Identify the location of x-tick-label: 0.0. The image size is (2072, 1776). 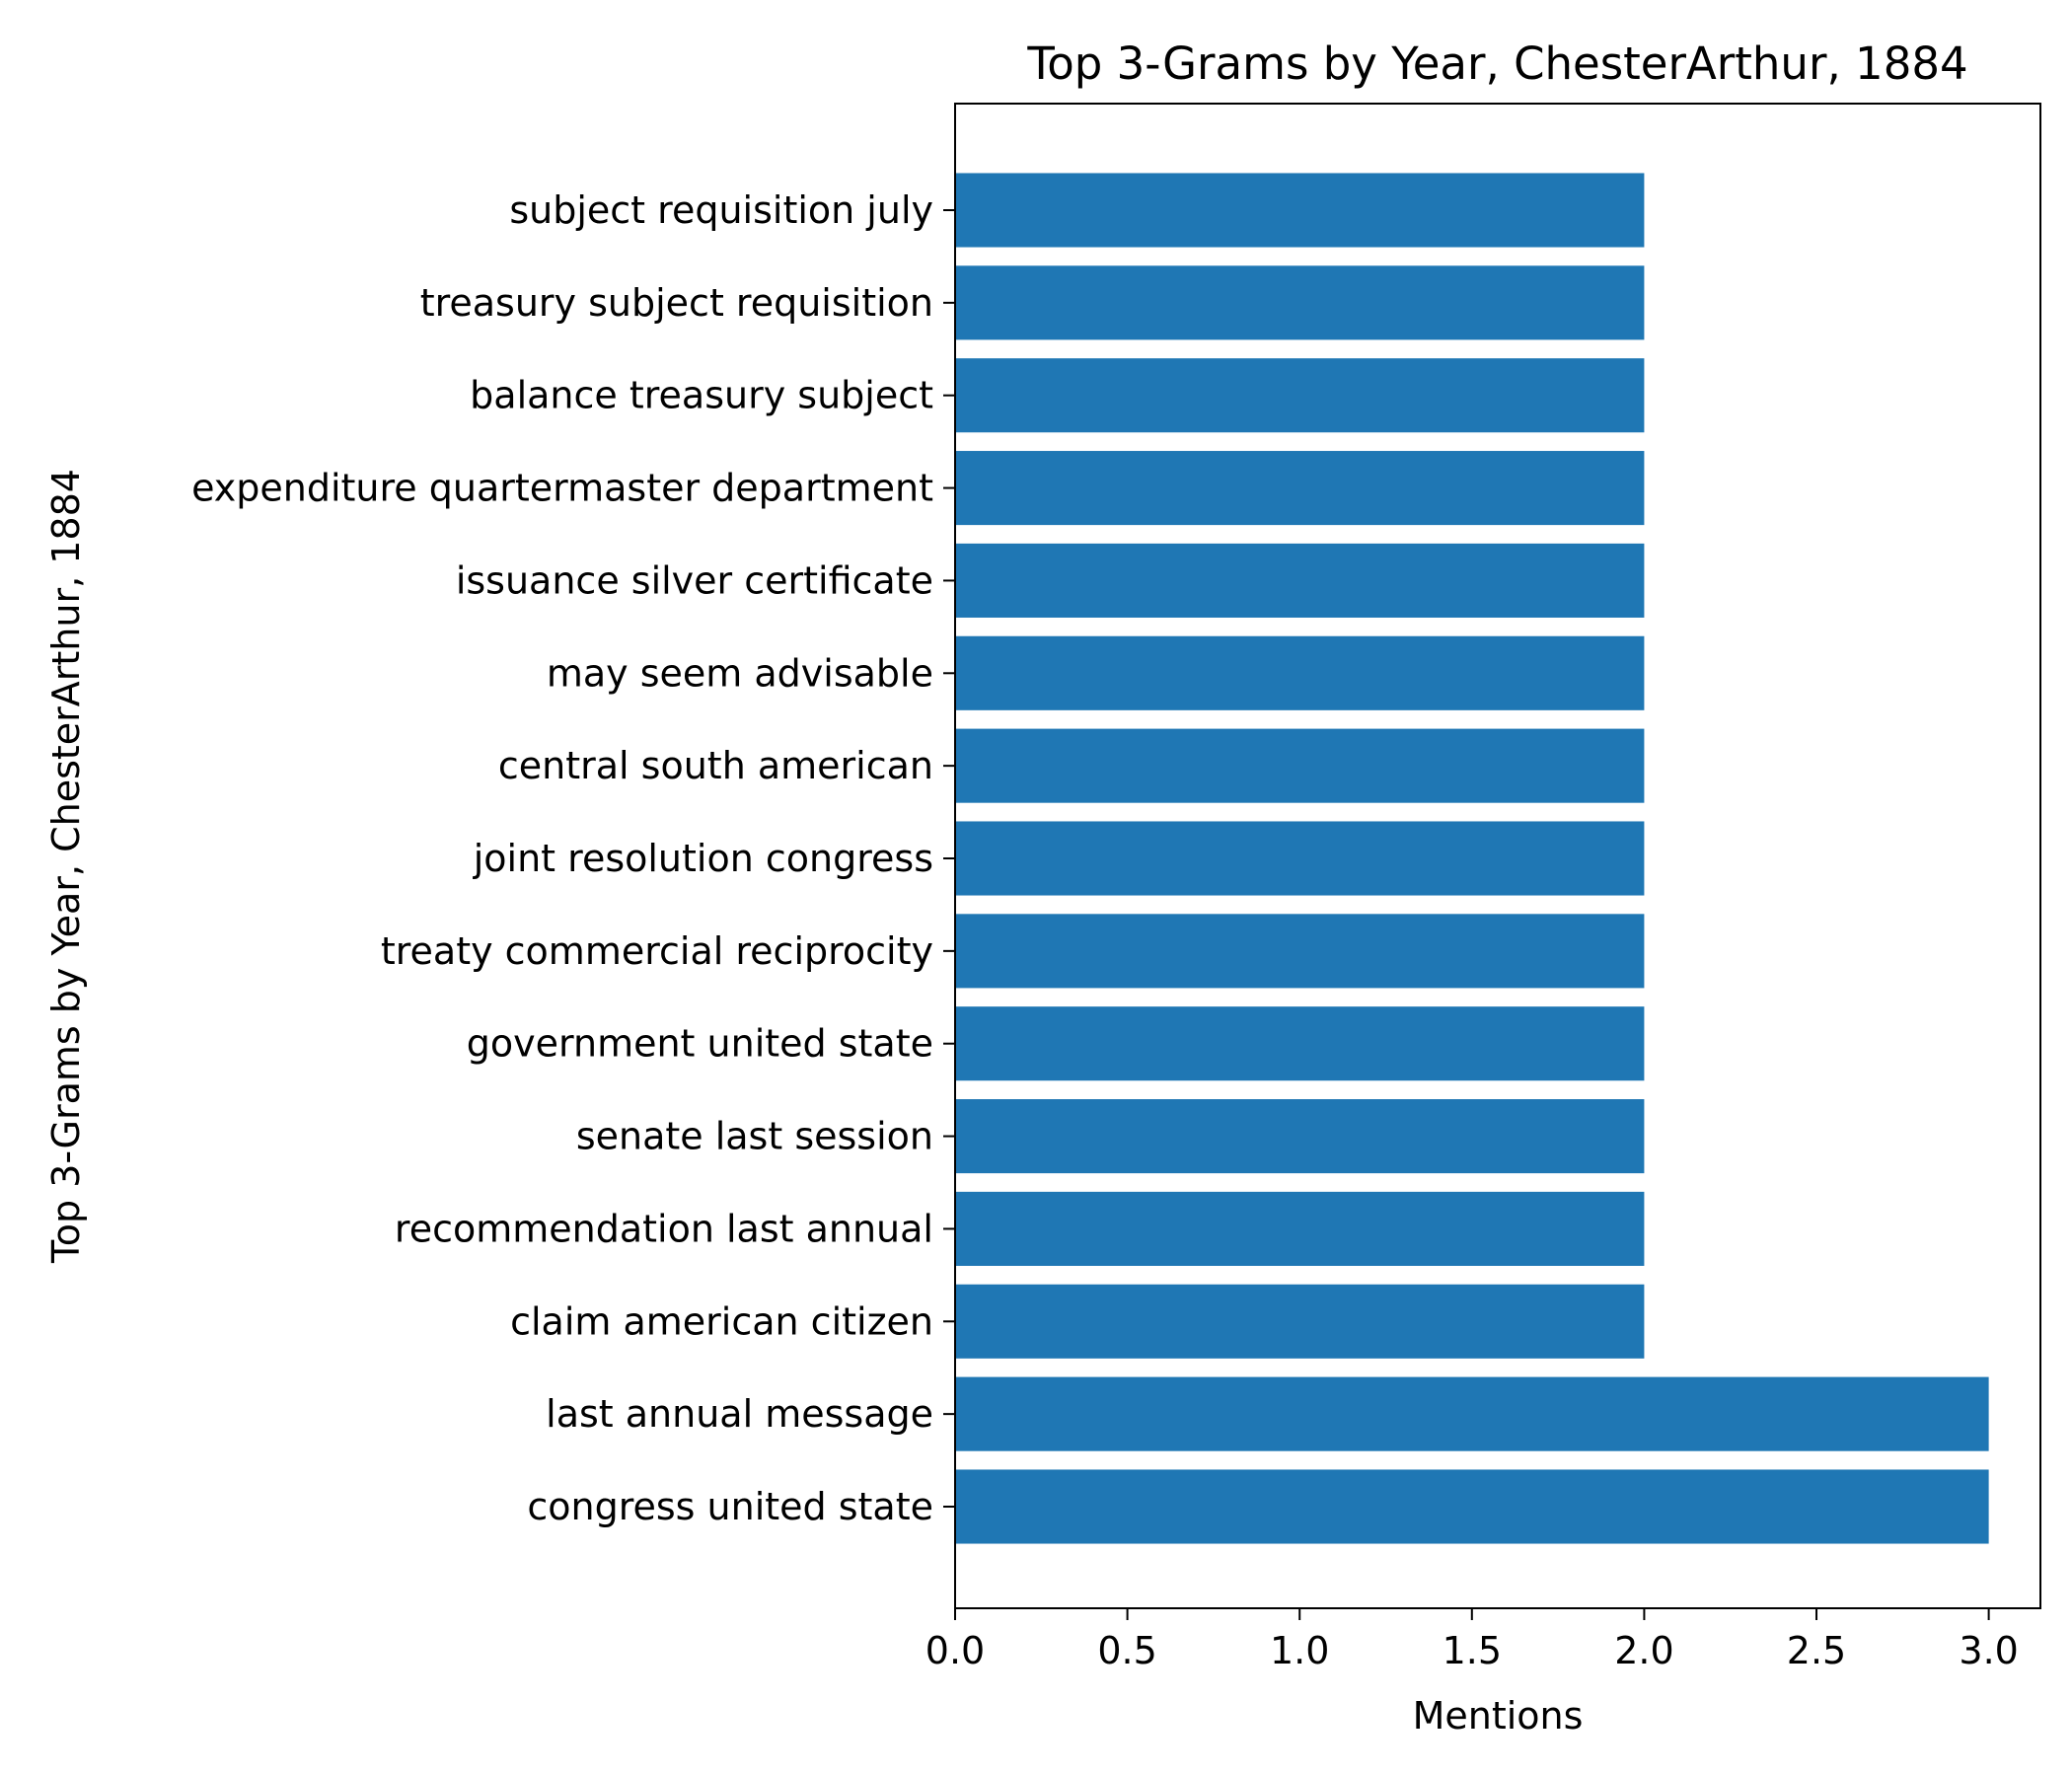
(955, 1651).